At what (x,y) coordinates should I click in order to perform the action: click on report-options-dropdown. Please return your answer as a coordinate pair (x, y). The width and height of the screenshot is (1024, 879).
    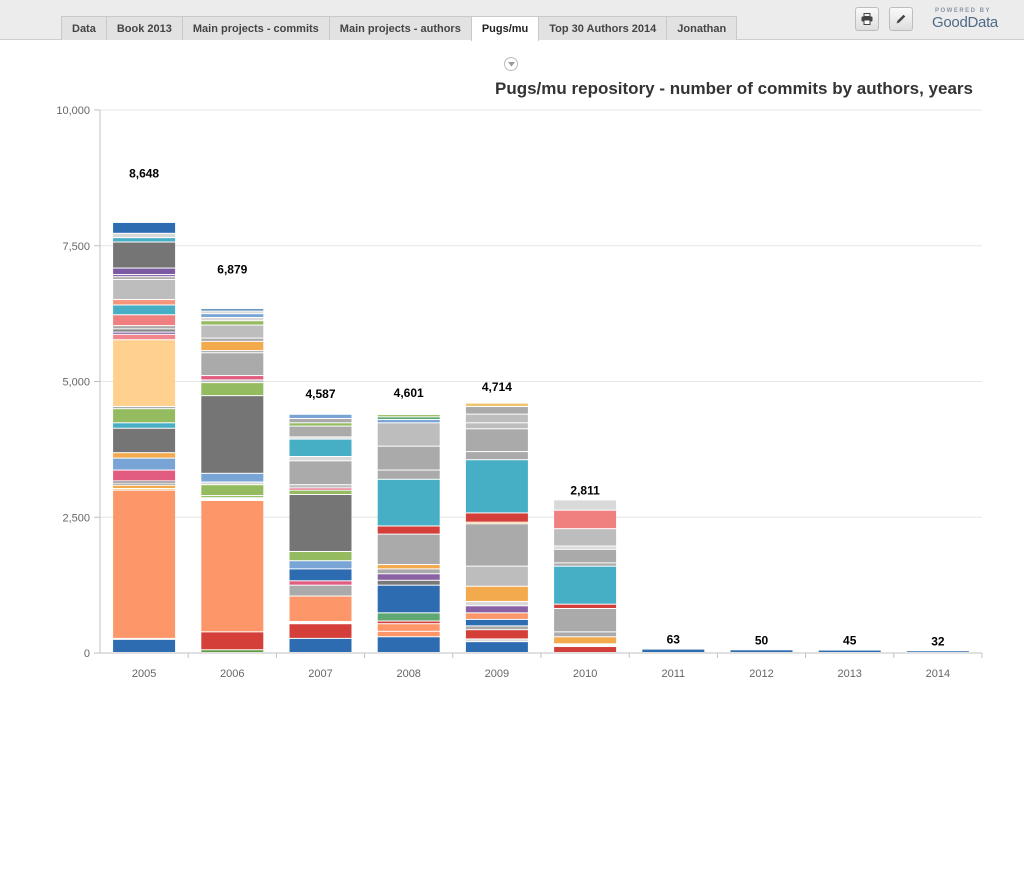
    Looking at the image, I should click on (511, 64).